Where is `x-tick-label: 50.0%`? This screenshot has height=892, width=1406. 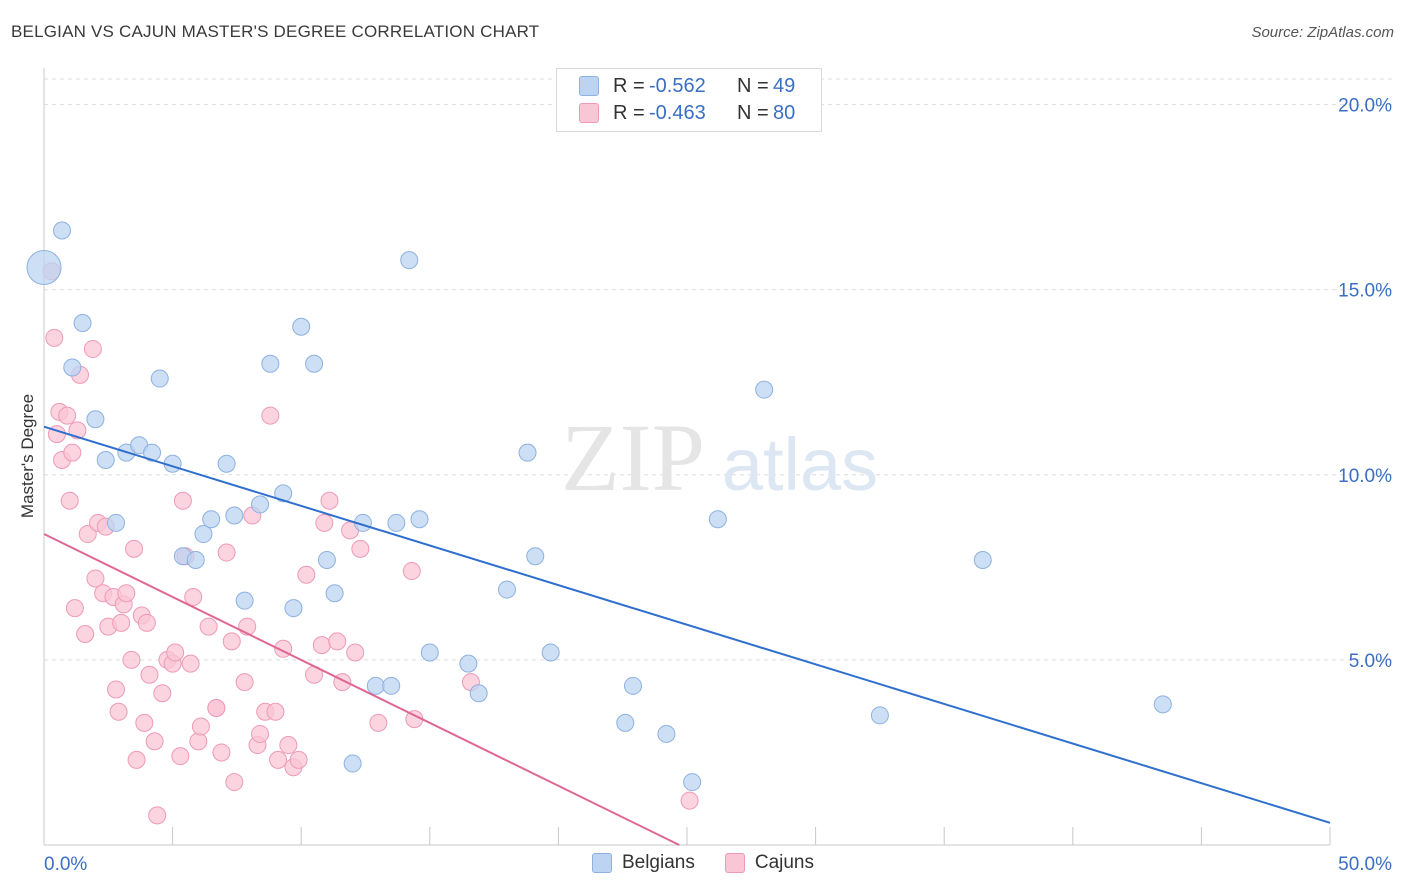 x-tick-label: 50.0% is located at coordinates (1365, 864).